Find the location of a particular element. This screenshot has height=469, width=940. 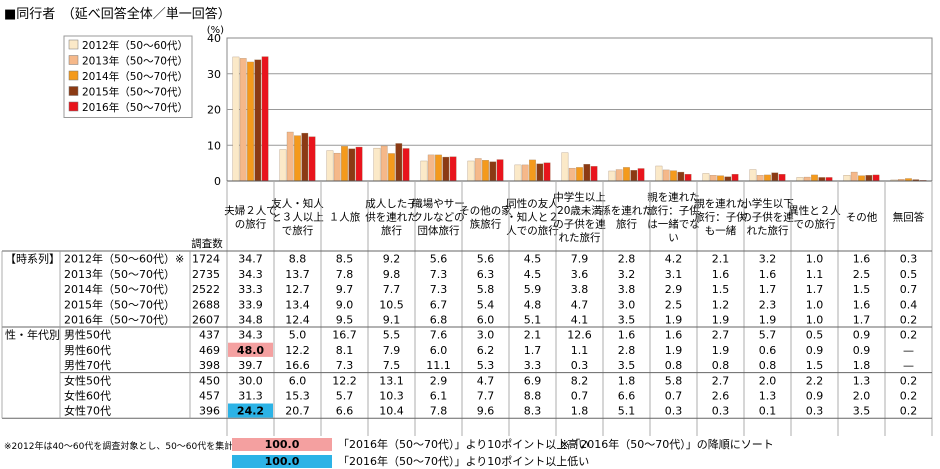

column-header-line: と３人以上 is located at coordinates (297, 218).